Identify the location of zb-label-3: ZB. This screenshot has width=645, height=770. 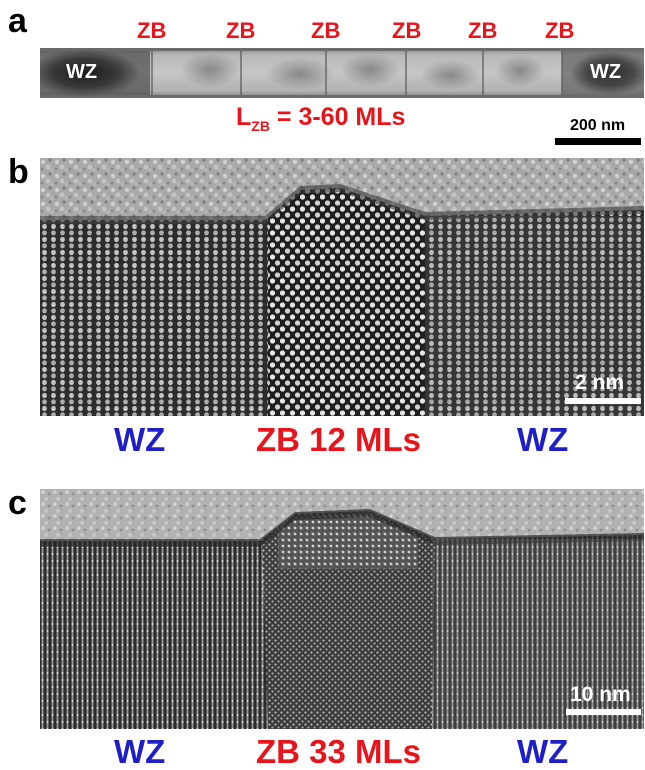
(326, 30).